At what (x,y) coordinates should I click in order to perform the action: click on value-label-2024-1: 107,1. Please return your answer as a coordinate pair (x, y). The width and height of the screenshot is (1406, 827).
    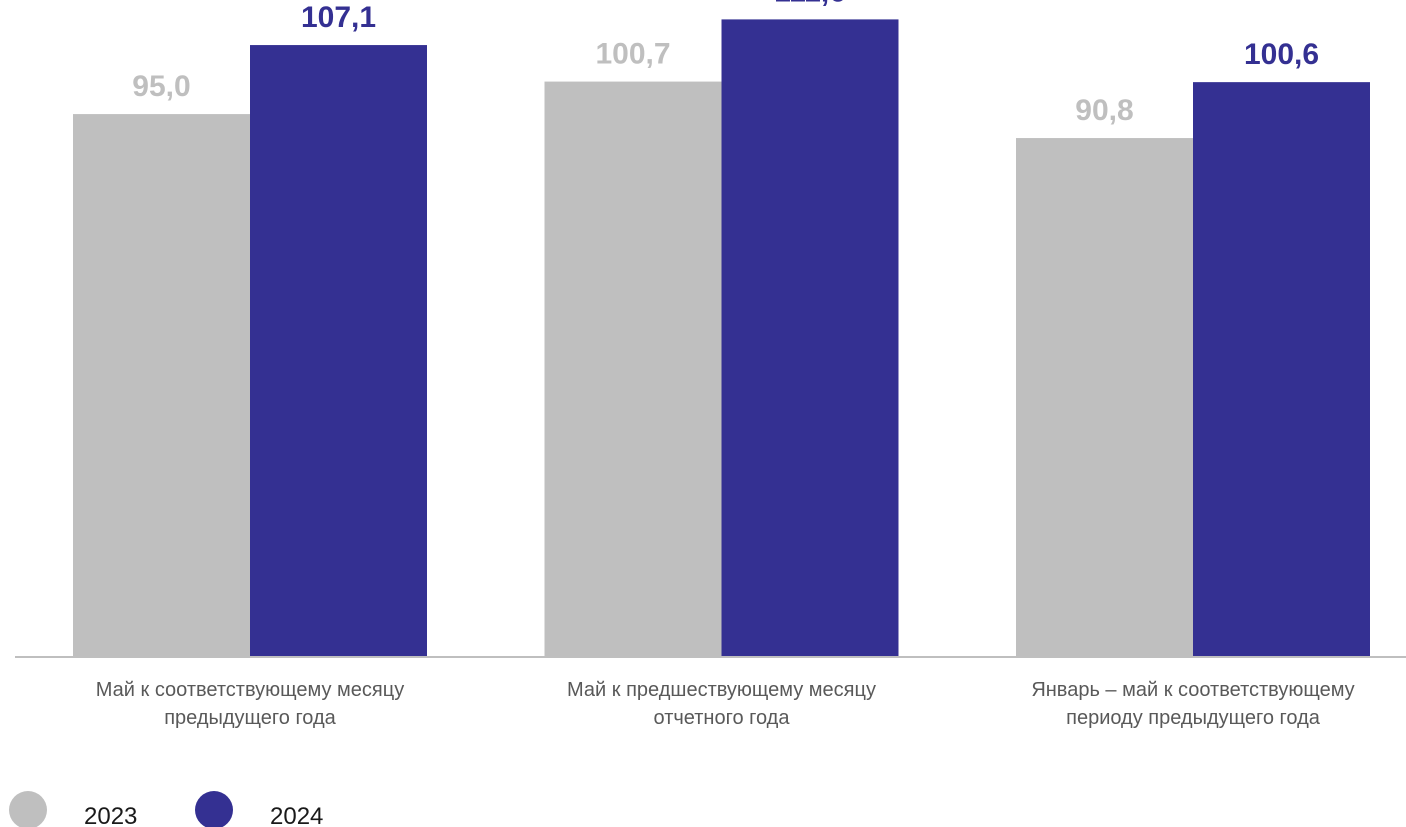
    Looking at the image, I should click on (338, 17).